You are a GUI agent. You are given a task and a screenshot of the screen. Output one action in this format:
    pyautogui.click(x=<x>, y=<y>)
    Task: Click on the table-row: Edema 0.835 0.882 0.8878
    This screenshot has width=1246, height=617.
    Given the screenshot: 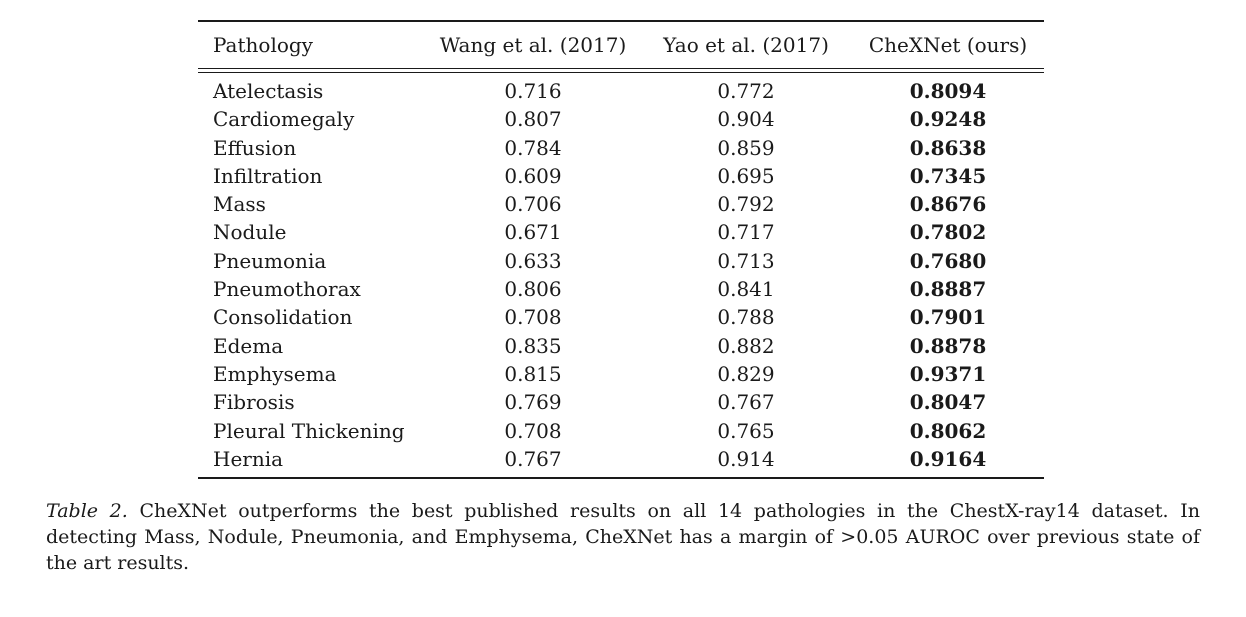 What is the action you would take?
    pyautogui.click(x=621, y=346)
    